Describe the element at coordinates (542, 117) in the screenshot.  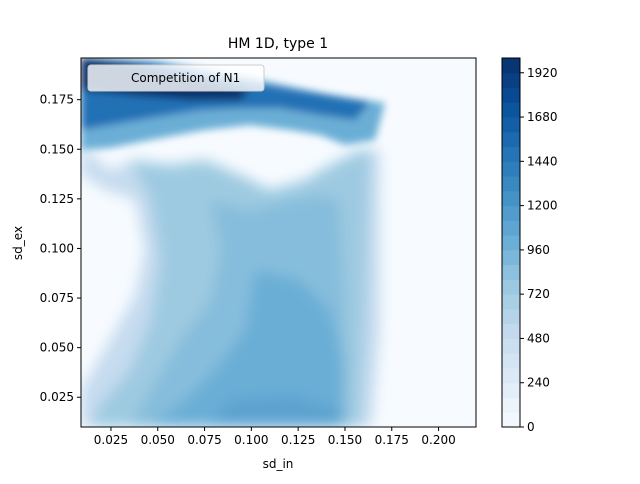
I see `colorbar-tick-label: 1680` at that location.